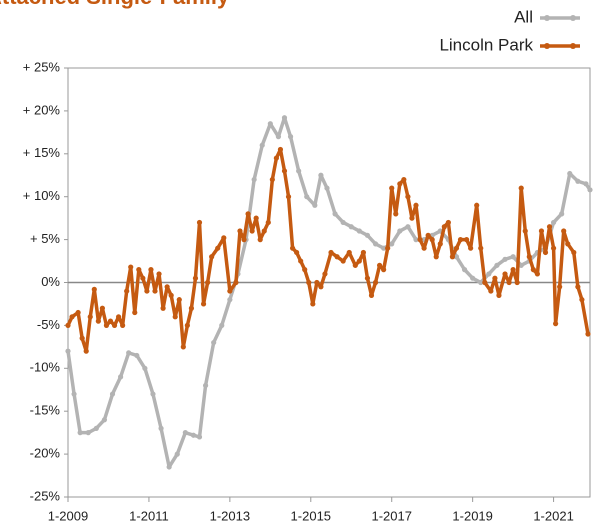 This screenshot has width=598, height=526. Describe the element at coordinates (391, 515) in the screenshot. I see `x-tick-label: 1-2017` at that location.